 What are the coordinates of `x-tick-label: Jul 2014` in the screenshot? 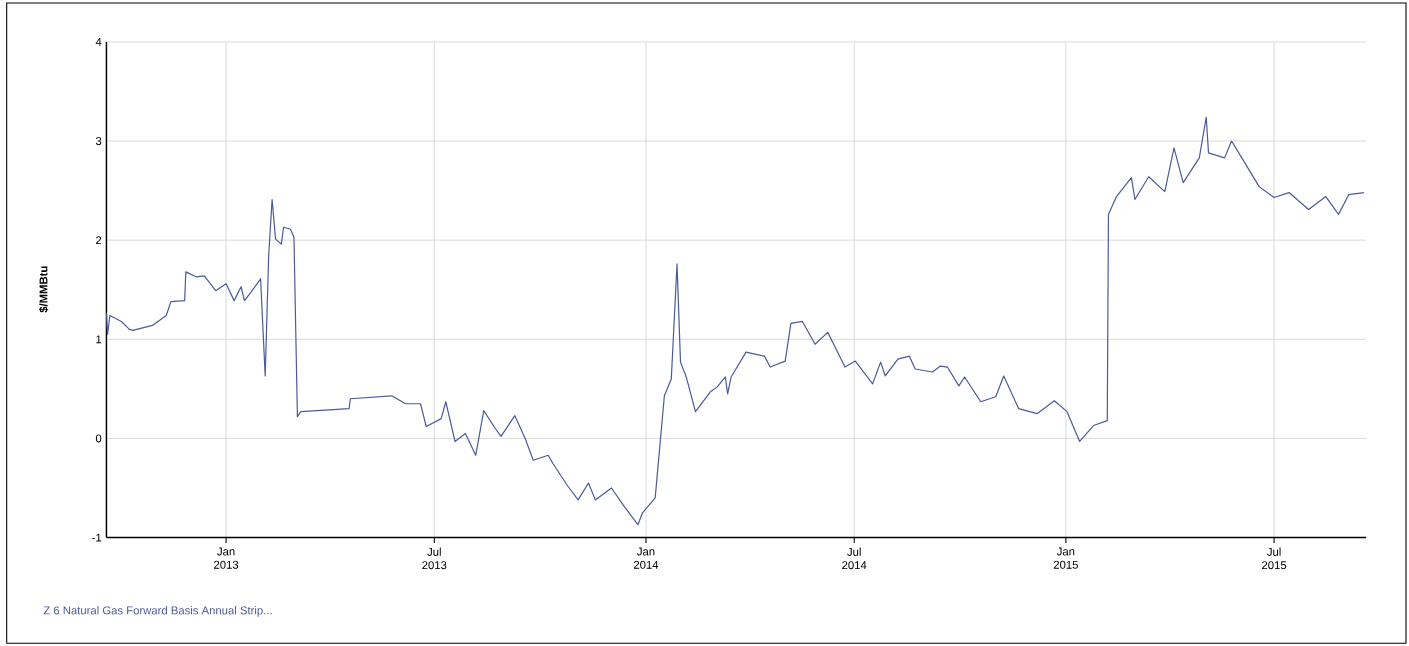 It's located at (854, 558).